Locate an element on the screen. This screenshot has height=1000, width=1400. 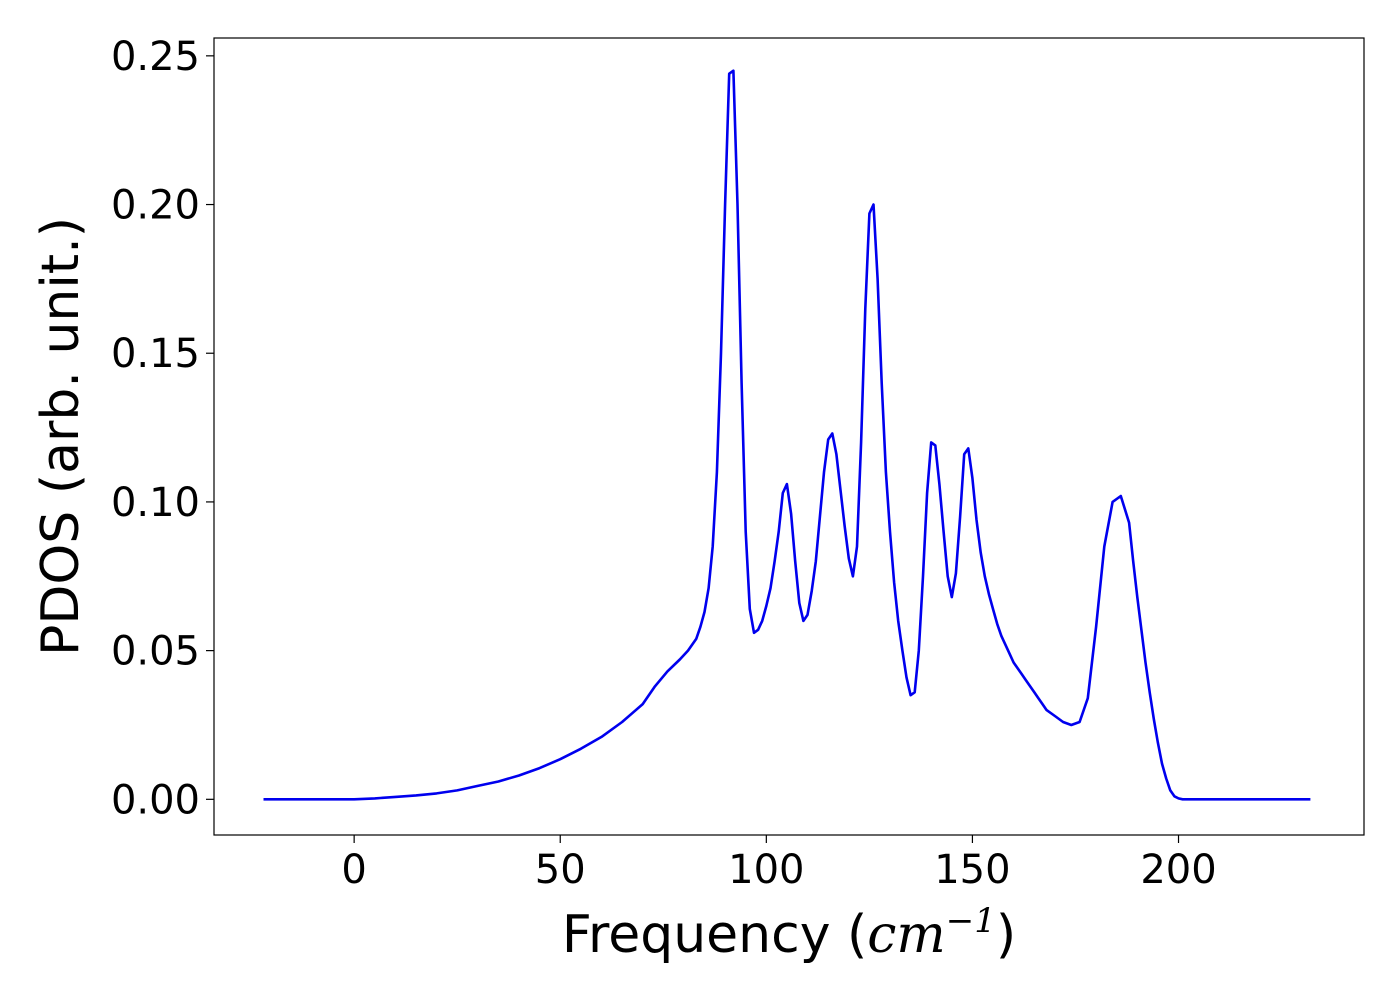
x-axis-ticks: 0 50 100 150 200 is located at coordinates (779, 864).